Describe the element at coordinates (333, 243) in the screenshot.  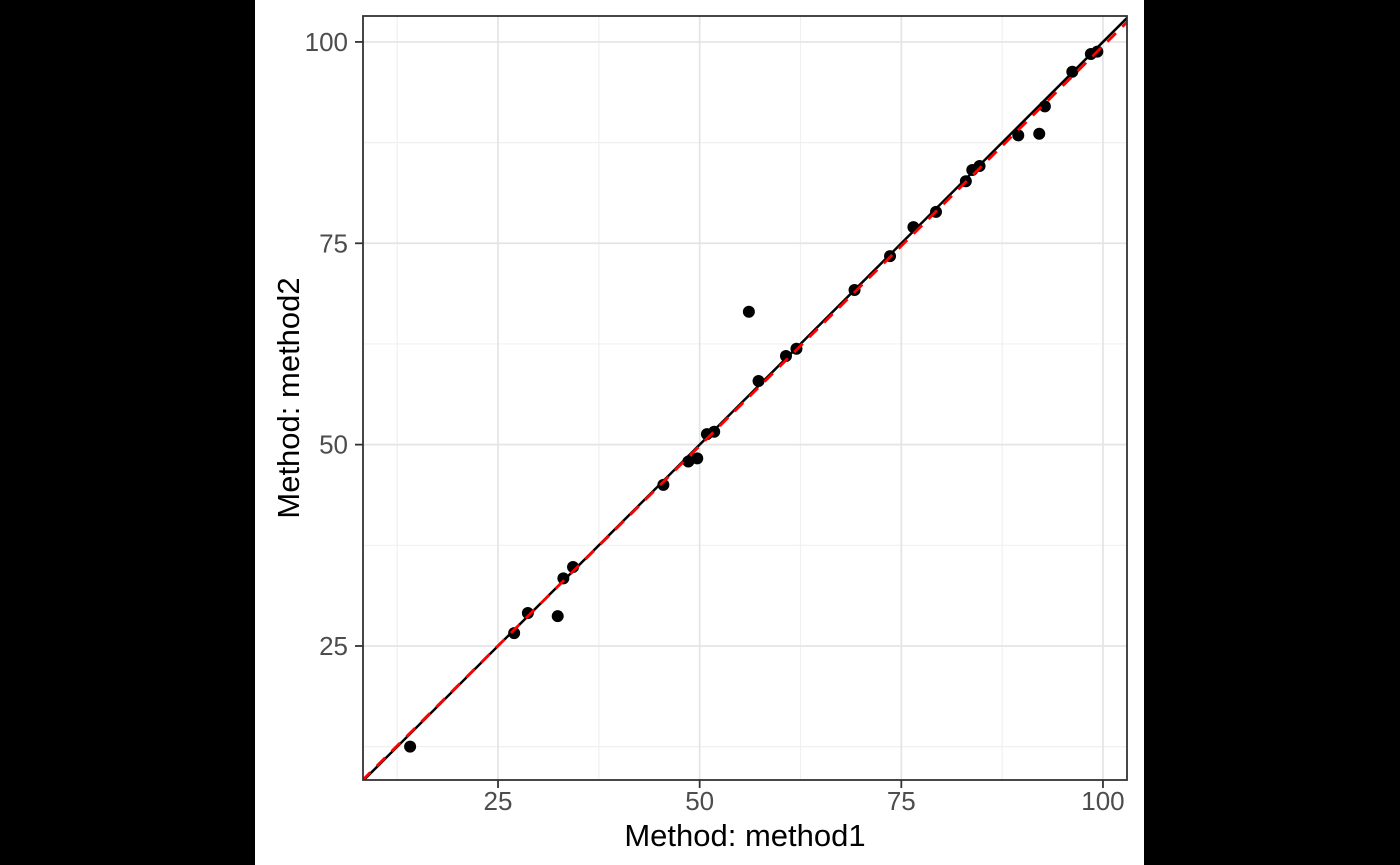
I see `y-tick-label: 75` at that location.